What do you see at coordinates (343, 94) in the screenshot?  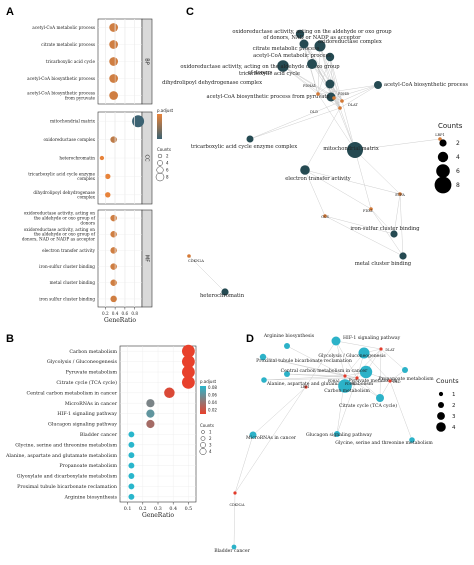 I see `gene-node-label: PDHB` at bounding box center [343, 94].